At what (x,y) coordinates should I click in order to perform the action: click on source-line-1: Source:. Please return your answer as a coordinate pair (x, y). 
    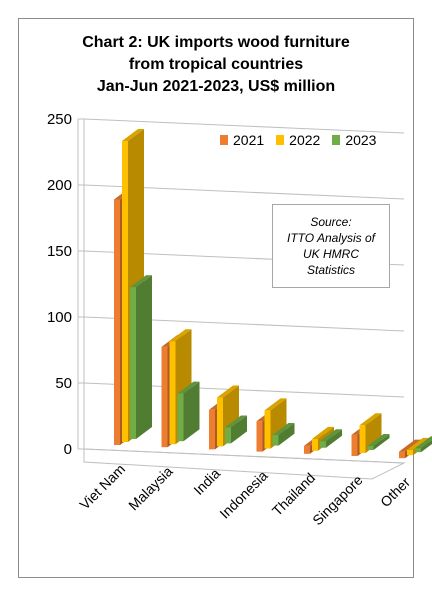
    Looking at the image, I should click on (331, 222).